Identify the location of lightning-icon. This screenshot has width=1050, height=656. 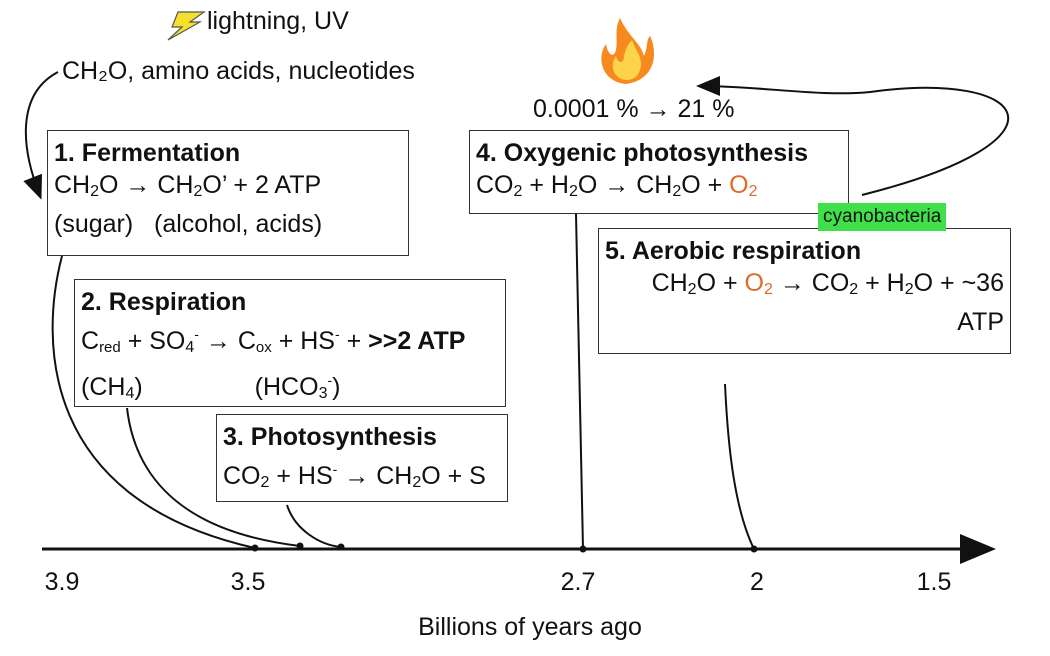
(186, 26).